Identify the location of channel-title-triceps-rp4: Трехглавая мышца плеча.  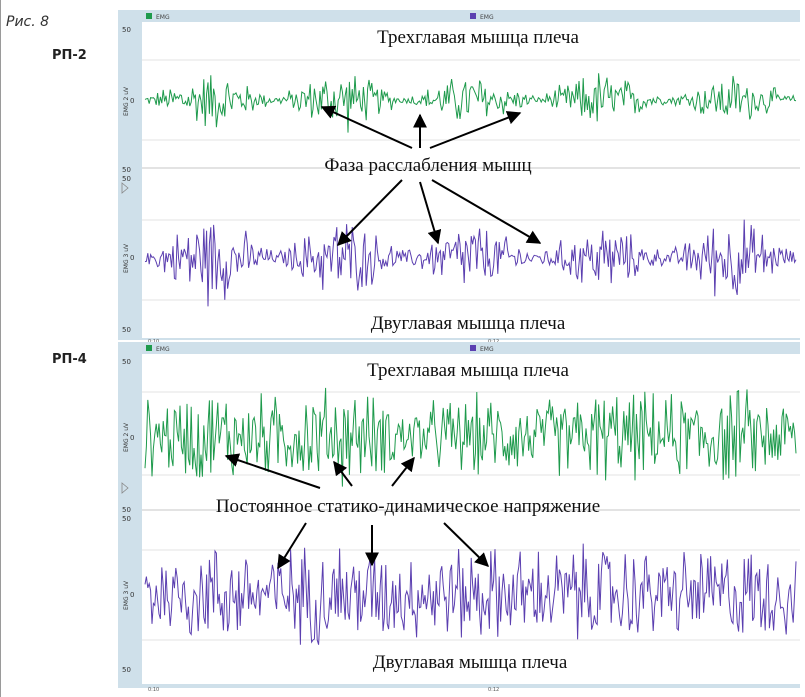
(468, 370).